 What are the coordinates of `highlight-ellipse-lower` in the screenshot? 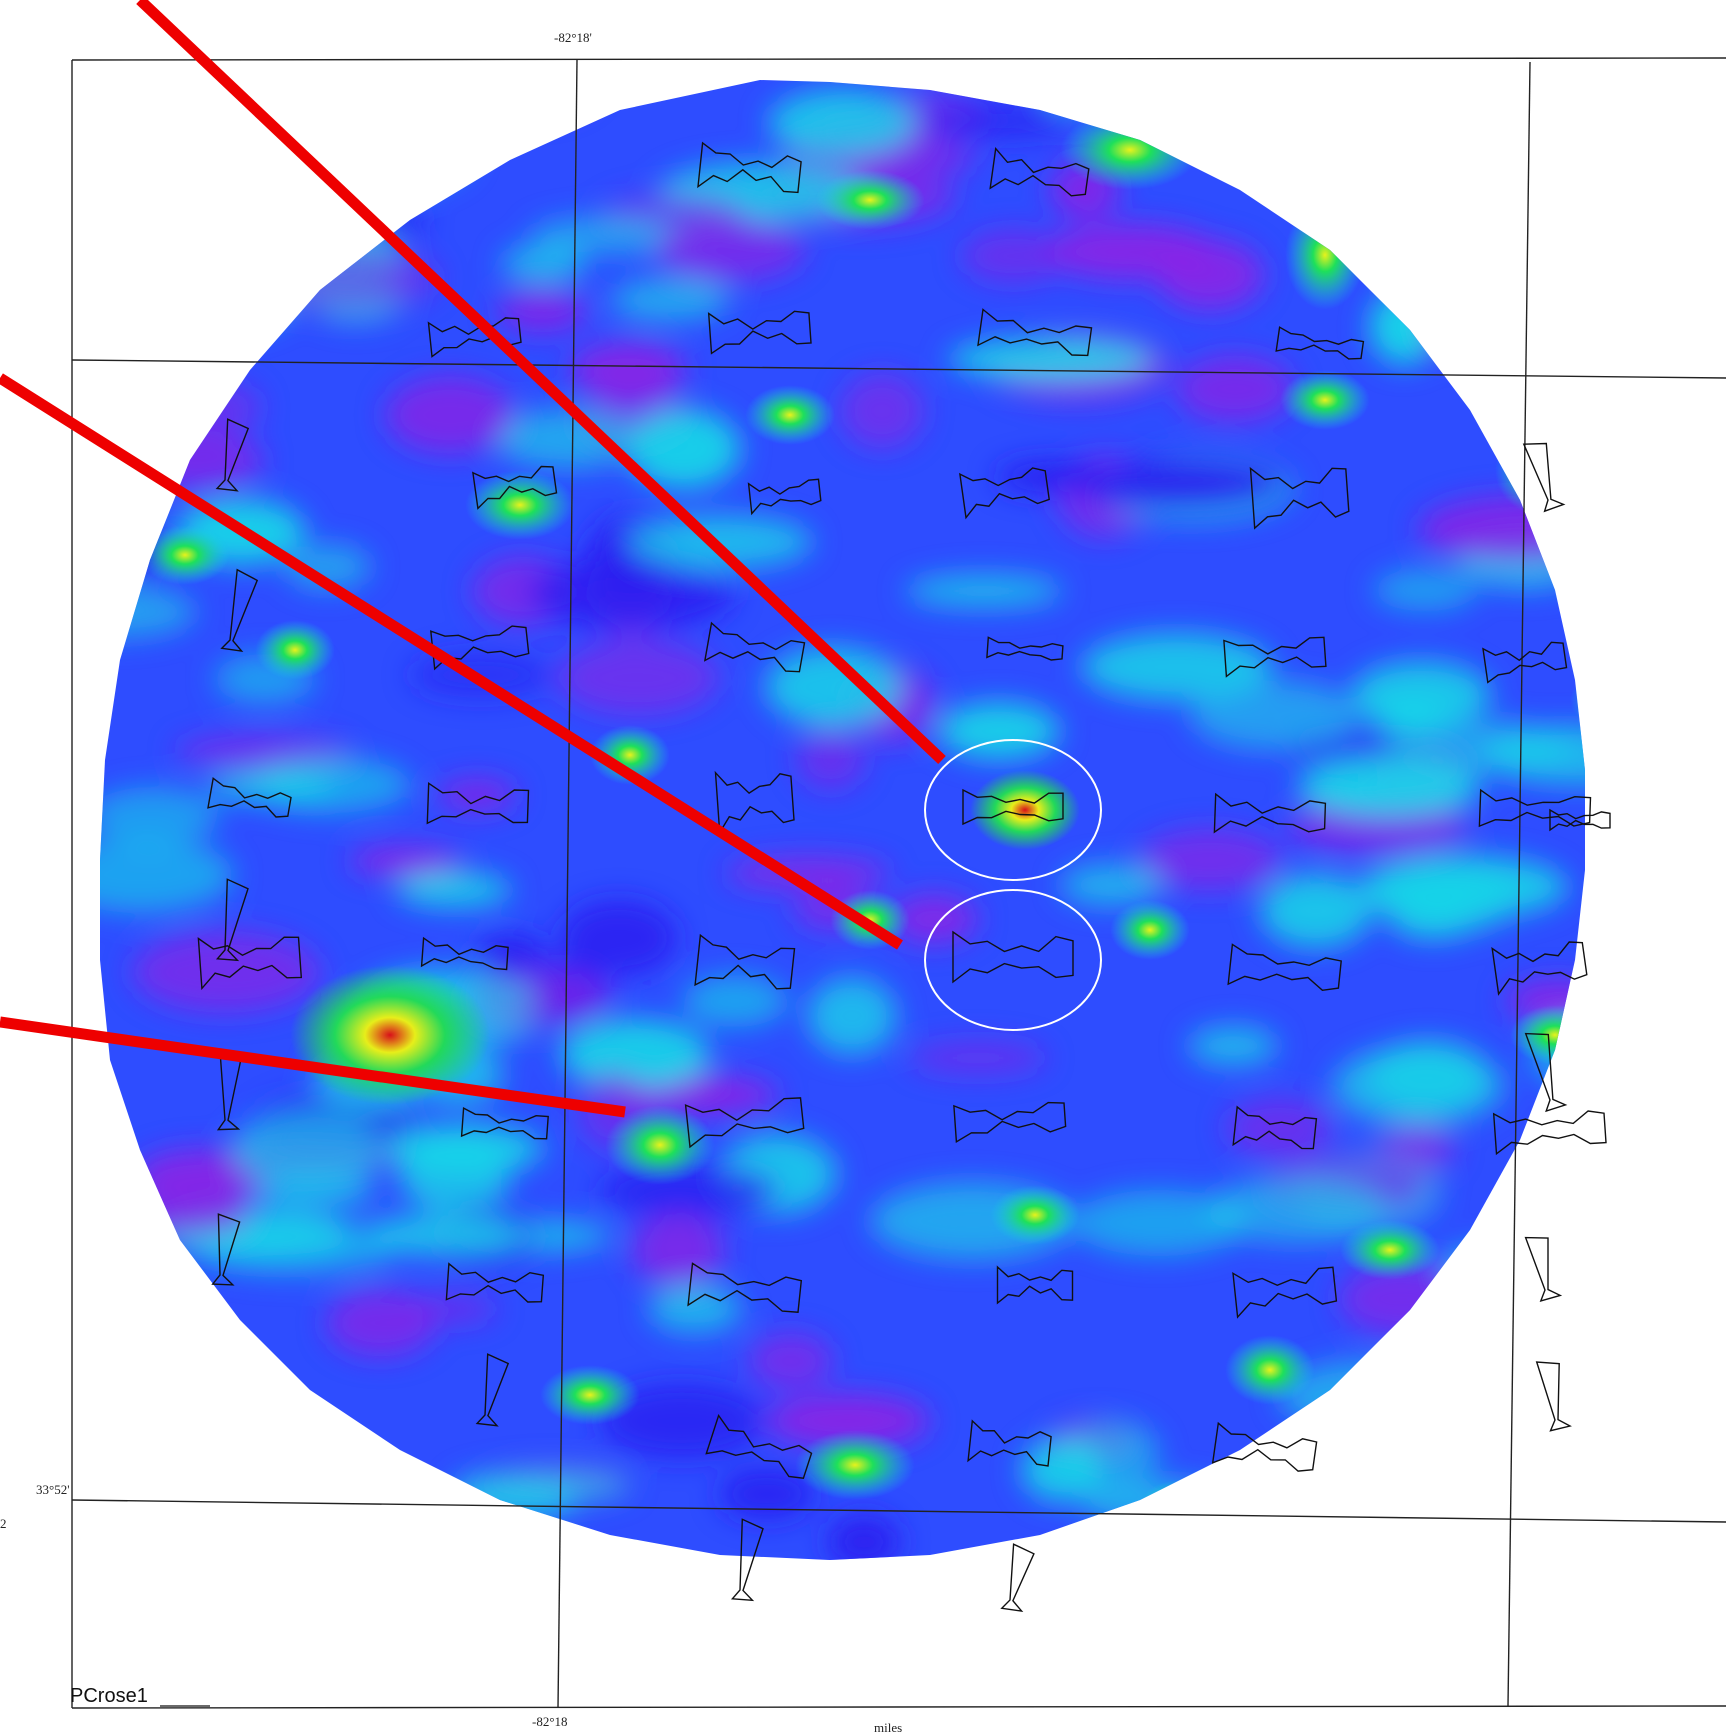 It's located at (1013, 960).